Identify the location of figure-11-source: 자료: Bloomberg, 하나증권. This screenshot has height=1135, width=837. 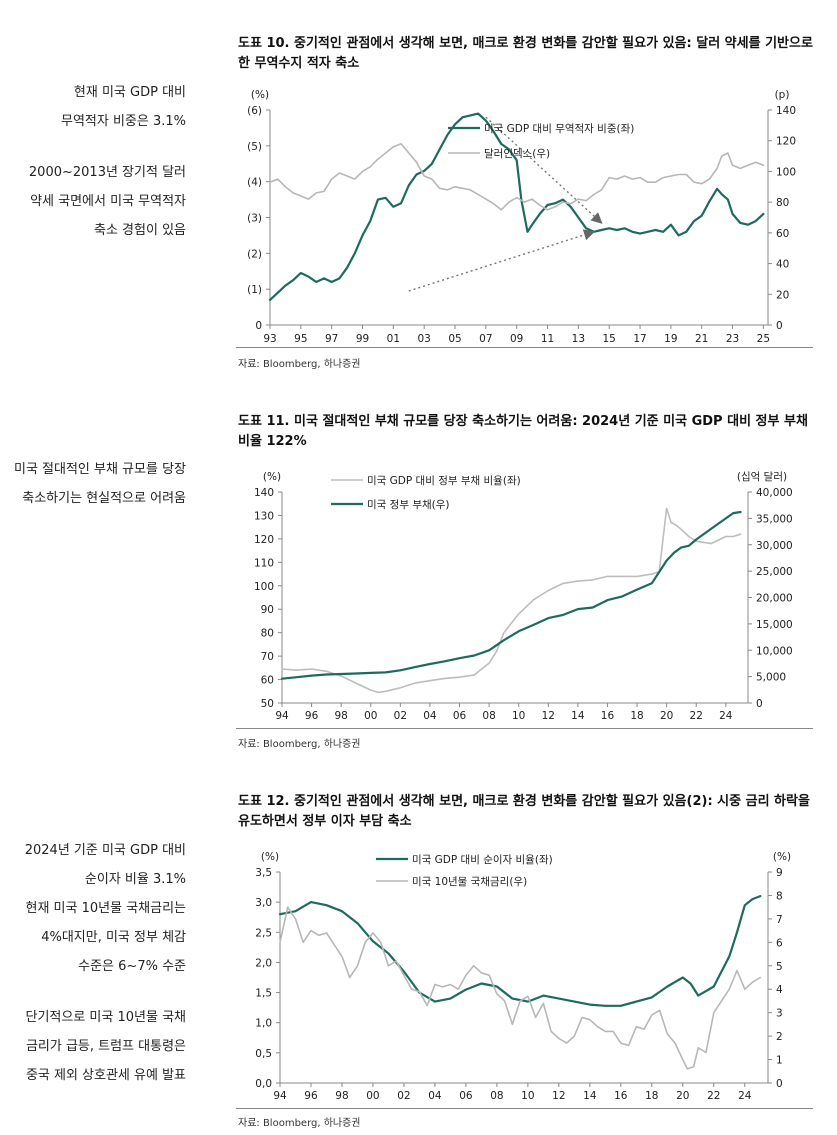
(299, 744).